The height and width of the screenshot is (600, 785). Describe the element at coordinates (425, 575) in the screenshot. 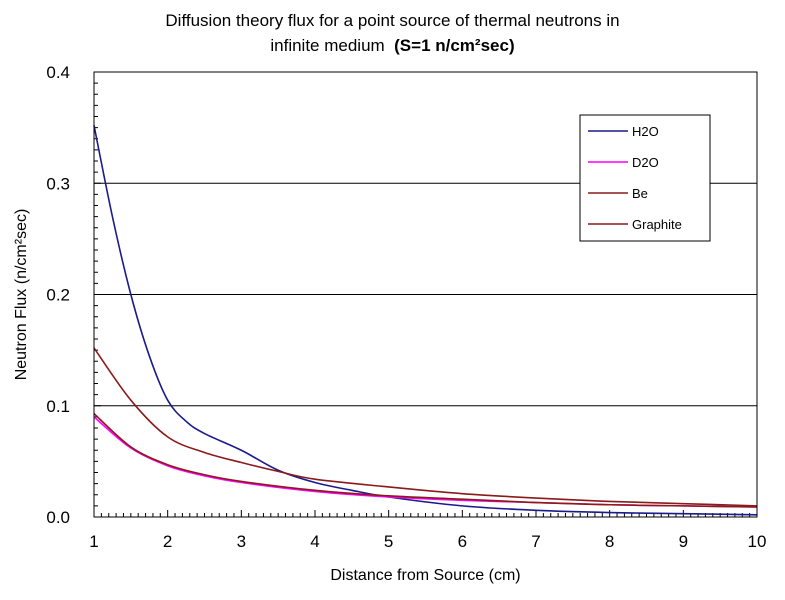

I see `x-axis-title: Distance from Source (cm)` at that location.